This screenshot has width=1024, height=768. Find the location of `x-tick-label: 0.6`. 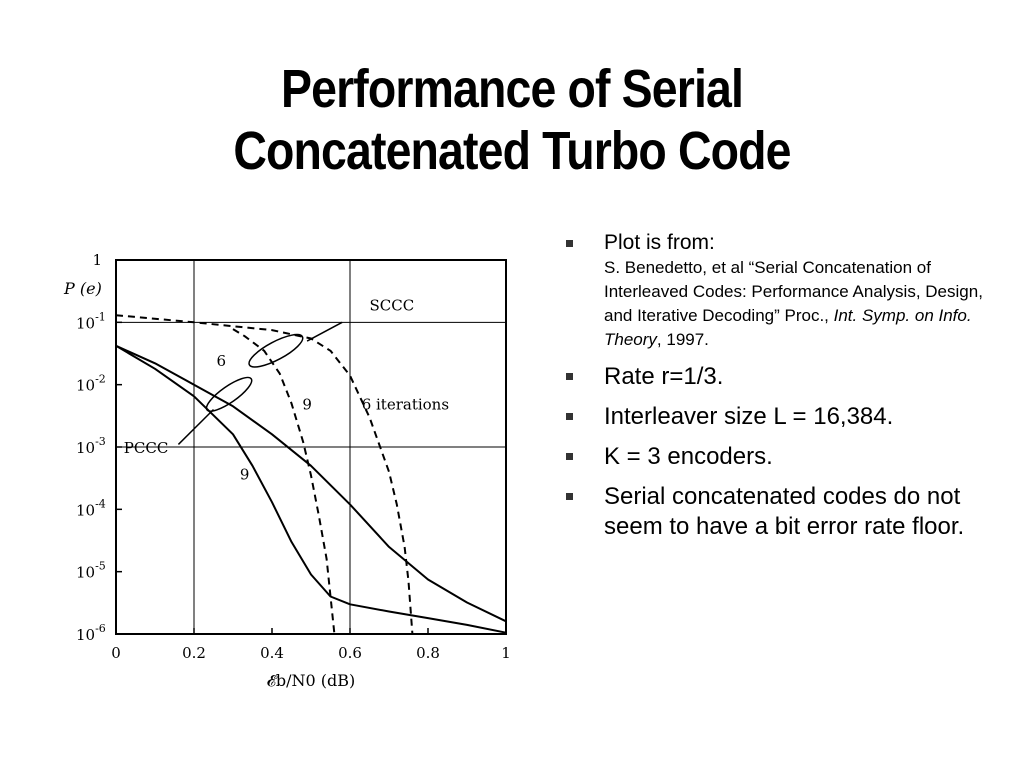

x-tick-label: 0.6 is located at coordinates (350, 653).